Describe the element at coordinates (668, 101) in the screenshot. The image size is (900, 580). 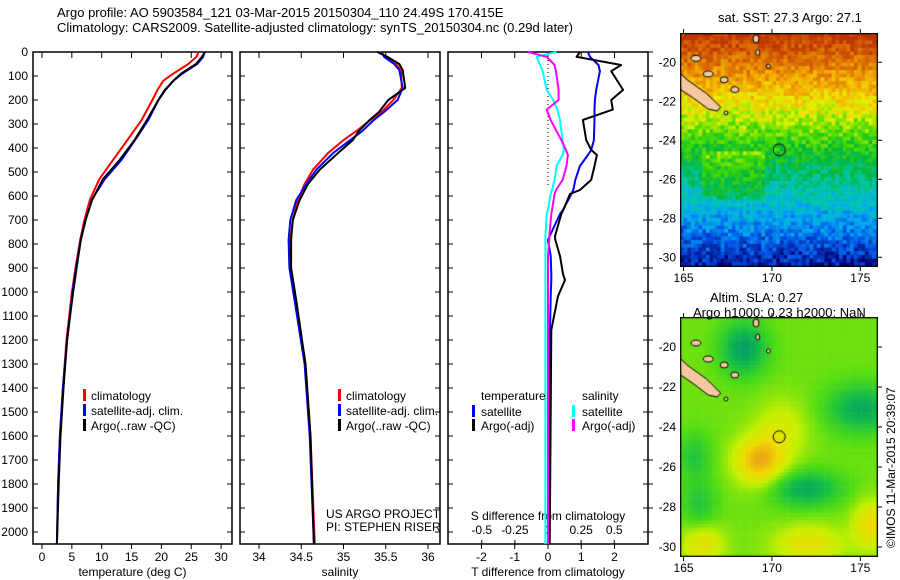
I see `sst-map-lat-label: -22` at that location.